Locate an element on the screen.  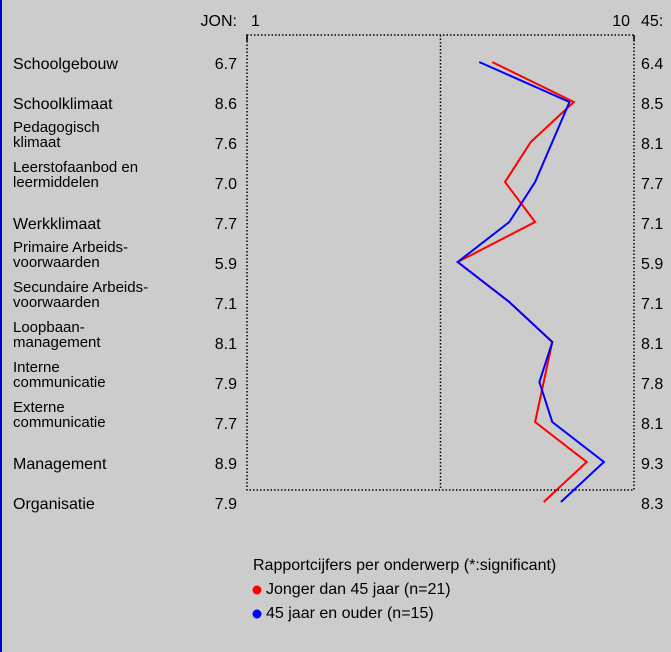
category-label: Secundaire Arbeids- is located at coordinates (80, 287).